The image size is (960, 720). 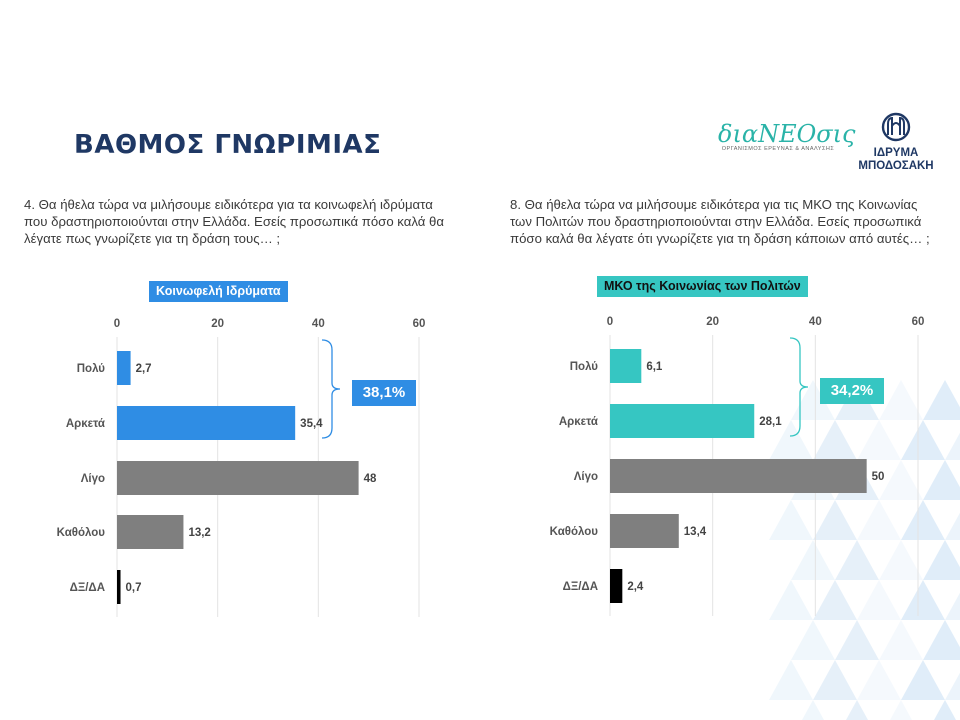 I want to click on bodossaki-logo: ΙΔΡΥΜΑ ΜΠΟΔΟΣΑΚΗ, so click(x=896, y=142).